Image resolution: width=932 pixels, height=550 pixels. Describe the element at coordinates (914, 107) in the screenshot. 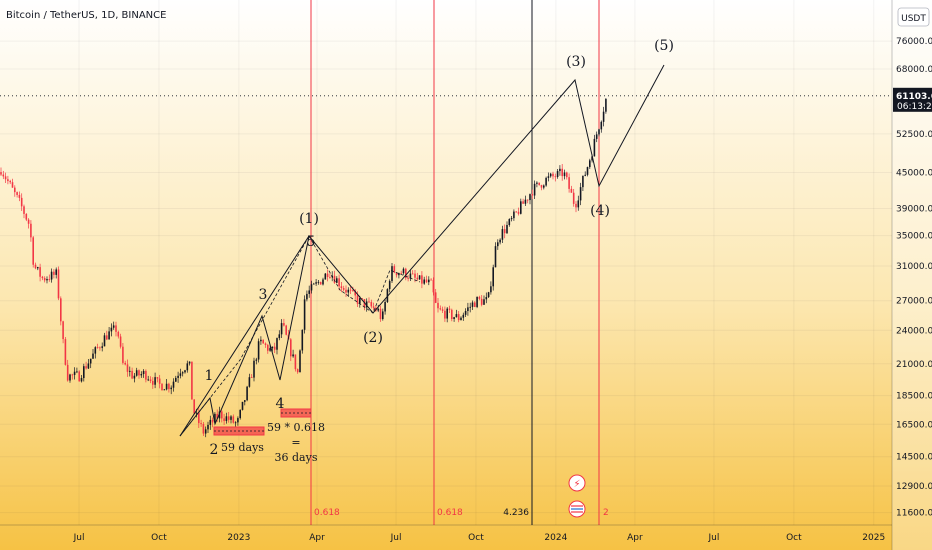

I see `countdown-label: 06:13:24` at that location.